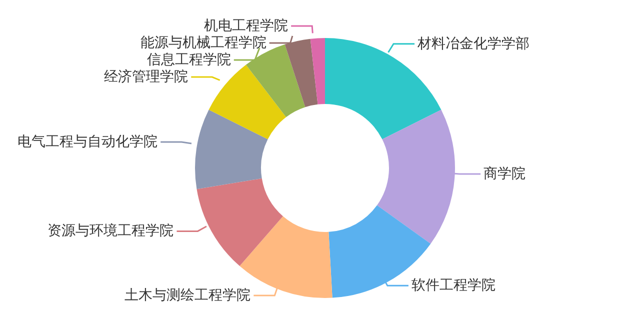  What do you see at coordinates (453, 286) in the screenshot?
I see `slice-label: 软件工程学院` at bounding box center [453, 286].